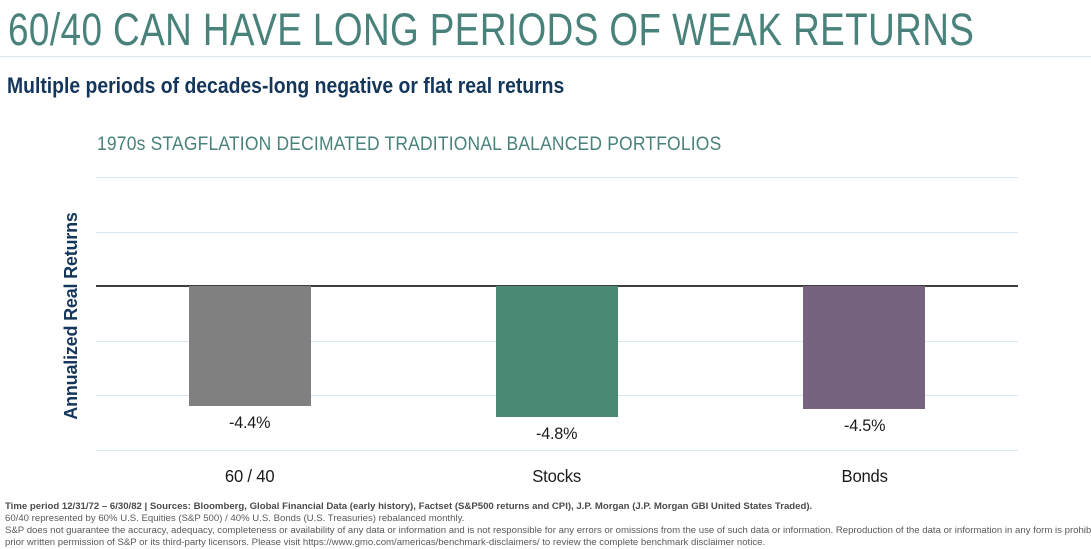  What do you see at coordinates (557, 434) in the screenshot?
I see `bar-value-label: -4.8%` at bounding box center [557, 434].